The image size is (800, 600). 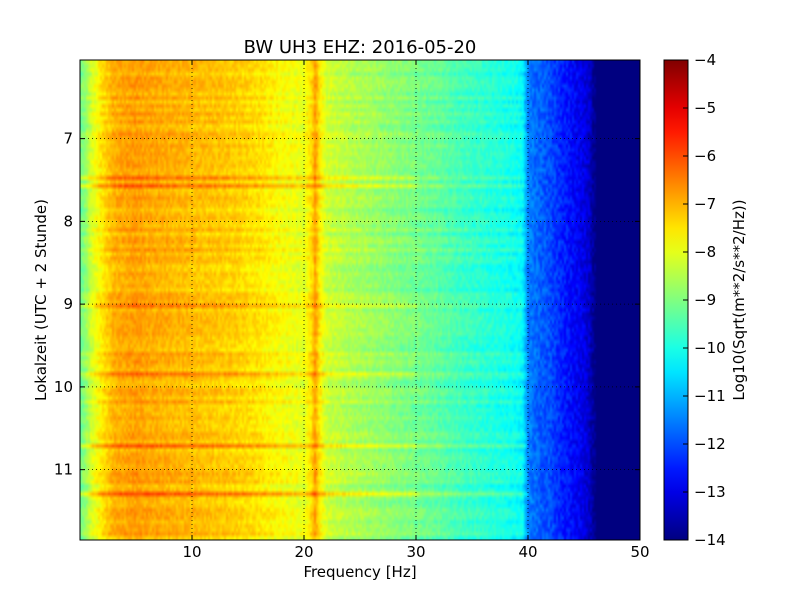 What do you see at coordinates (41, 300) in the screenshot?
I see `y-axis-label: Lokalzeit (UTC + 2 Stunde)` at bounding box center [41, 300].